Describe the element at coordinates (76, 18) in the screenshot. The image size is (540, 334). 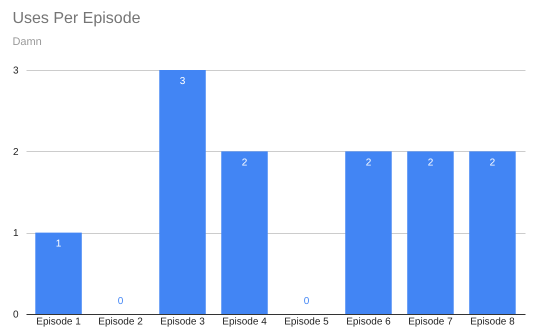
I see `chart-title: Uses Per Episode` at that location.